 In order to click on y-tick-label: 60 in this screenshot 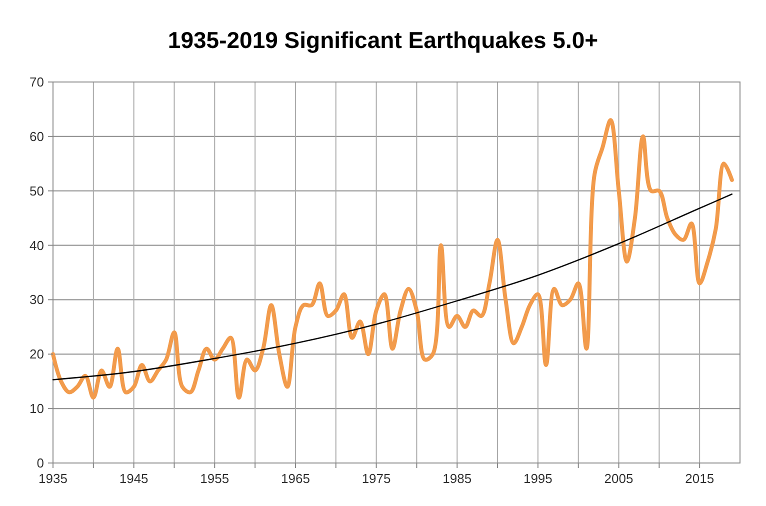, I will do `click(37, 136)`.